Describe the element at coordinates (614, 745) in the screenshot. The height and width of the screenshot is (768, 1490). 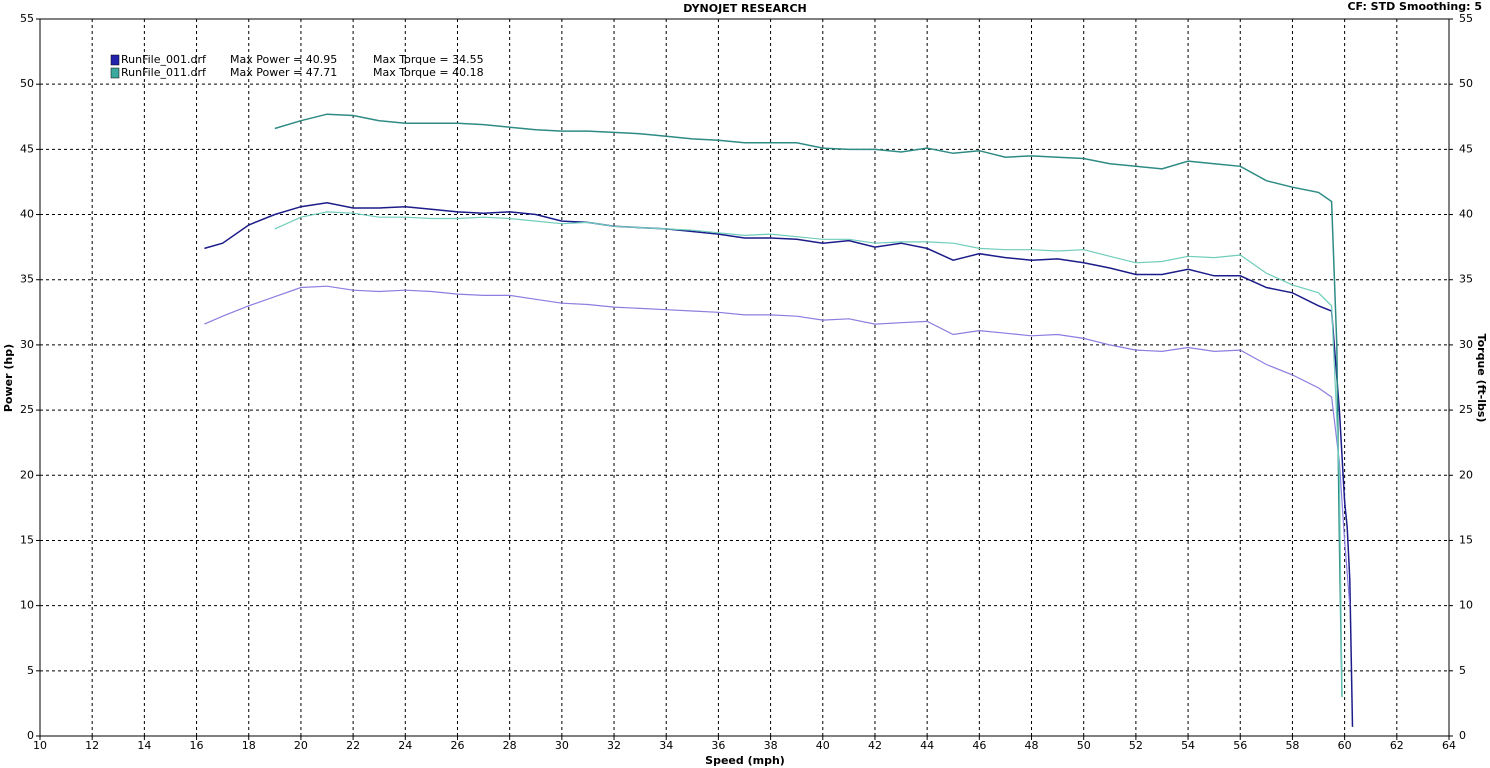
I see `x-tick-label: 32` at that location.